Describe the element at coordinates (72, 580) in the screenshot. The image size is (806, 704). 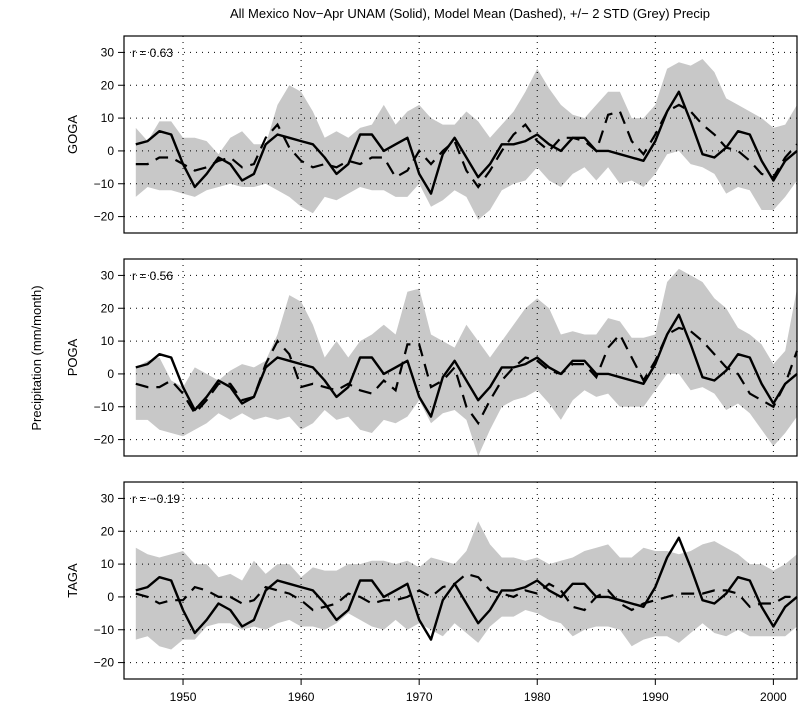
I see `panel-label: TAGA` at that location.